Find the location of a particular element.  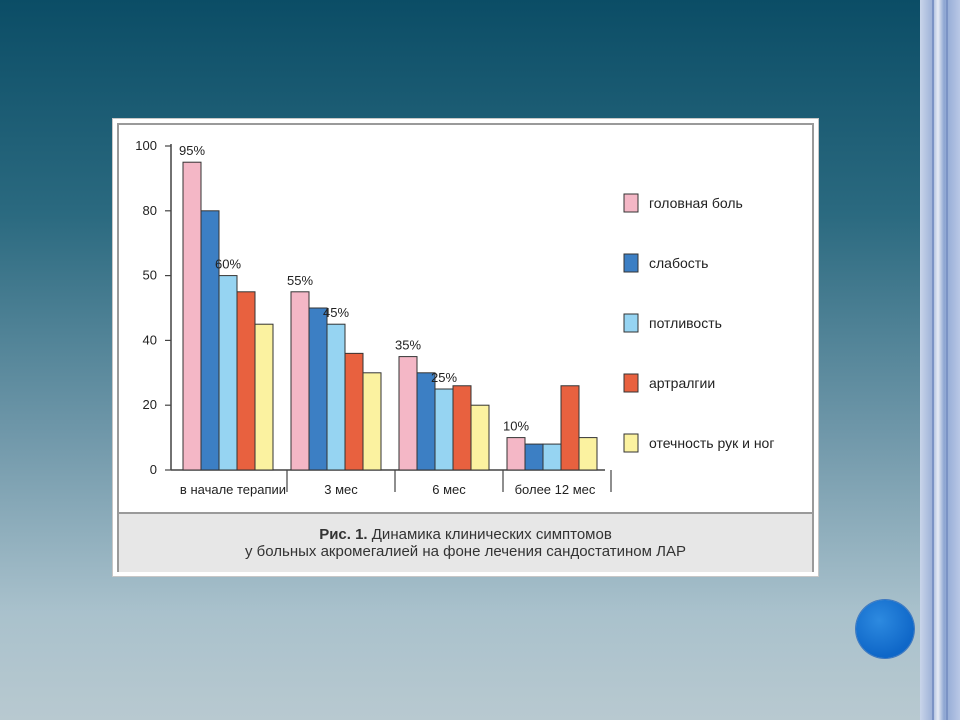

x-category-label: более 12 мес is located at coordinates (555, 489).